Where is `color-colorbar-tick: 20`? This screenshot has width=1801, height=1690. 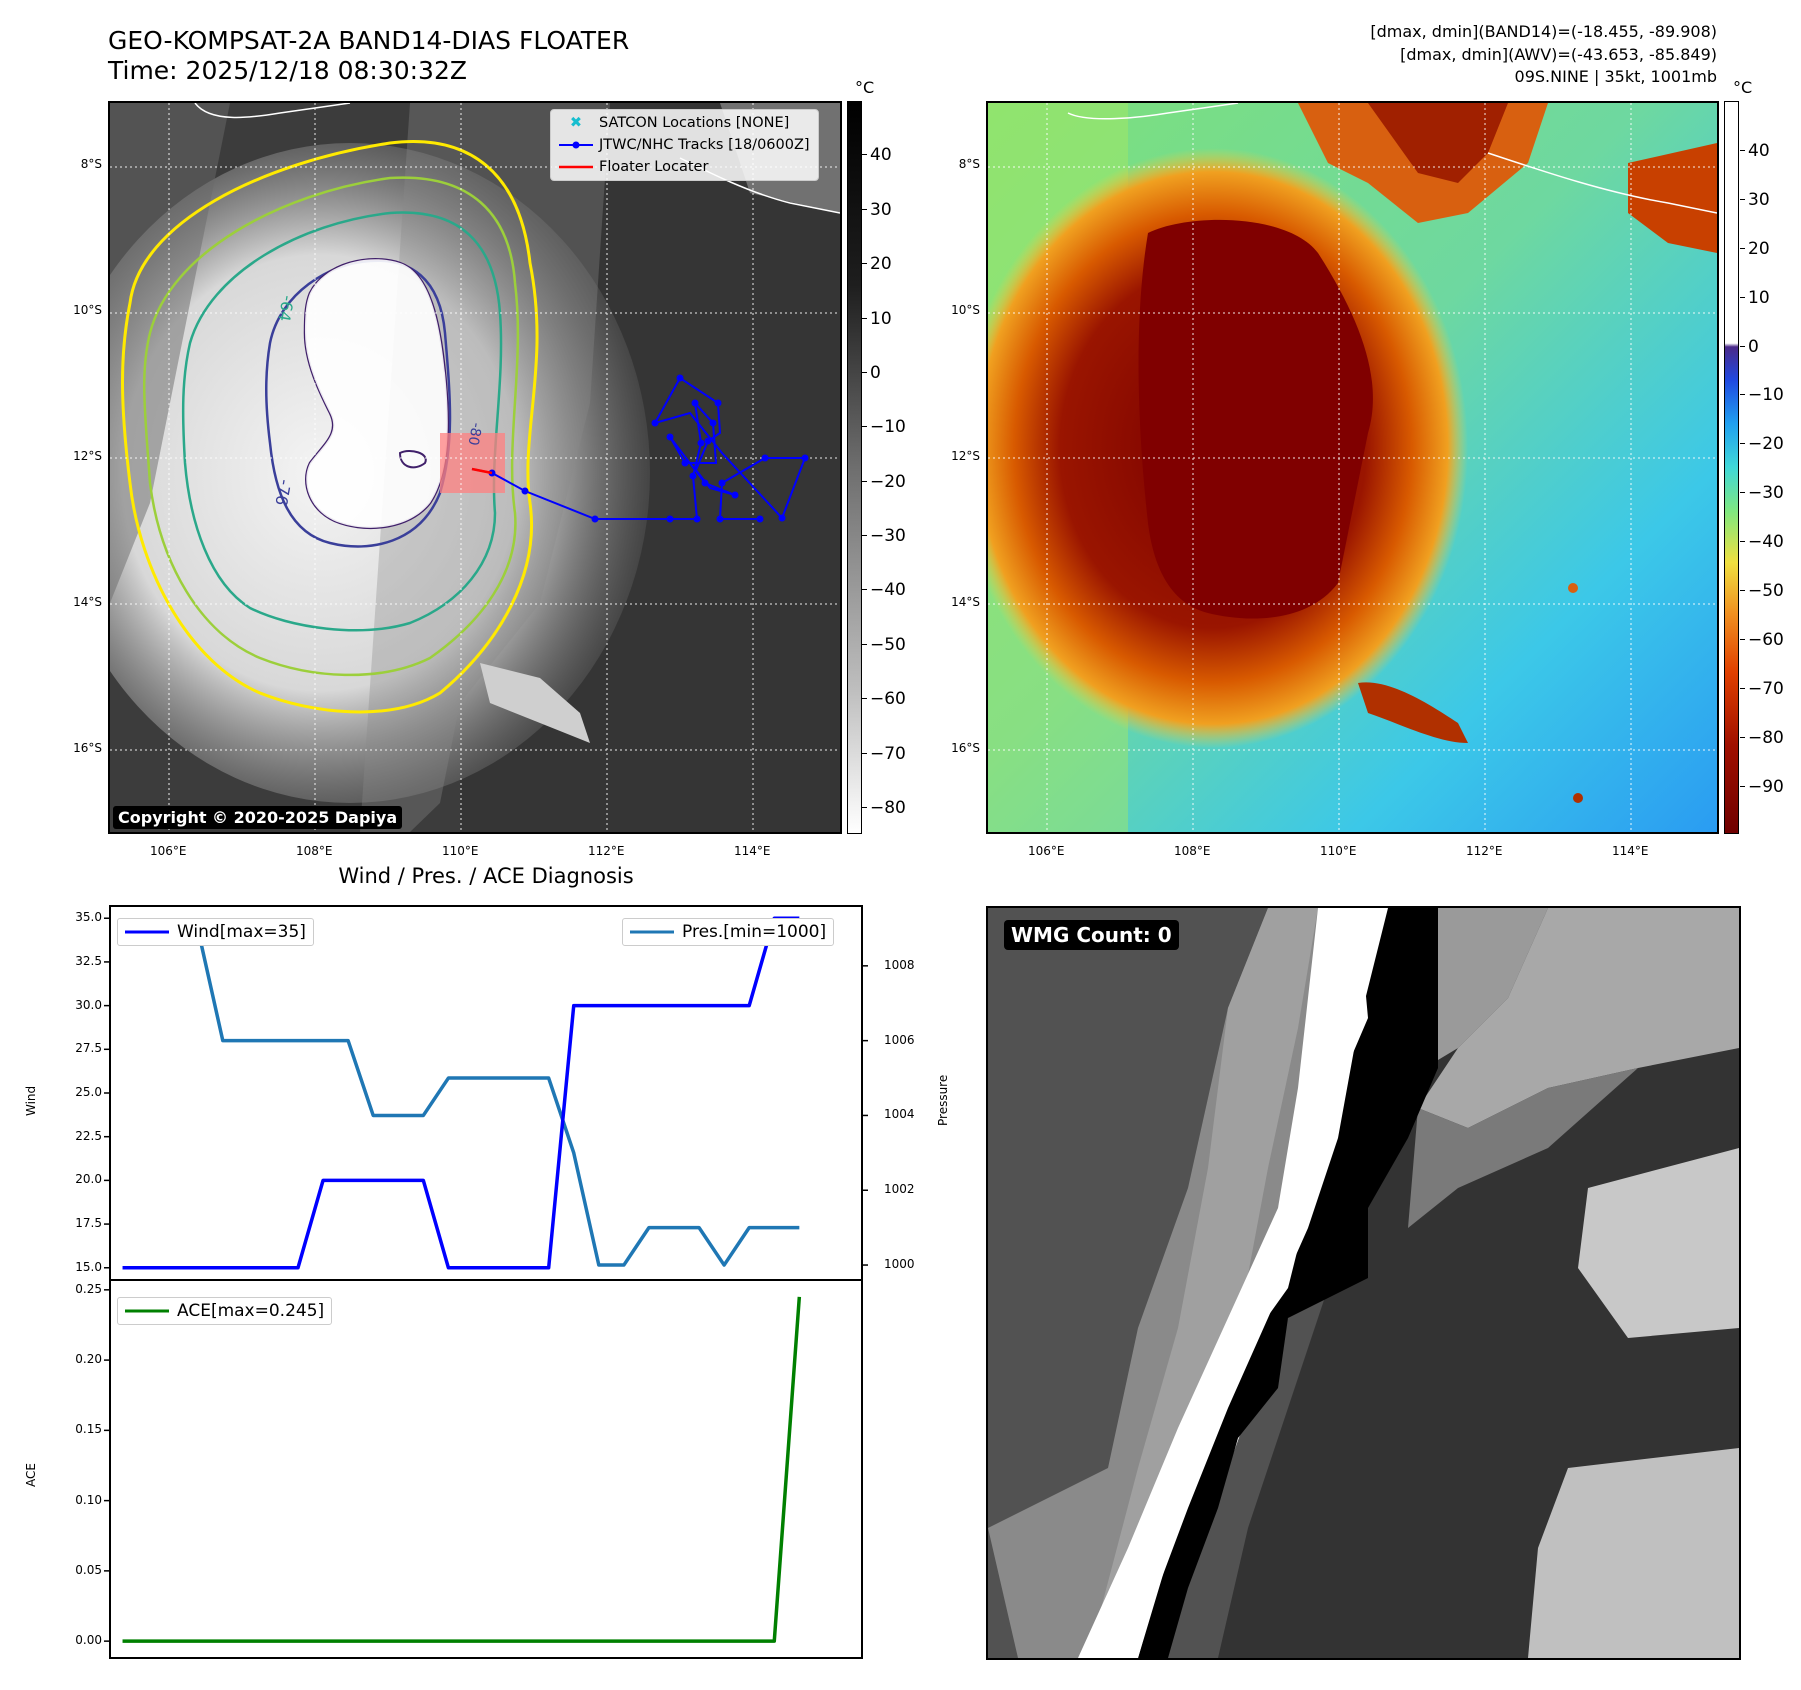 color-colorbar-tick: 20 is located at coordinates (1755, 249).